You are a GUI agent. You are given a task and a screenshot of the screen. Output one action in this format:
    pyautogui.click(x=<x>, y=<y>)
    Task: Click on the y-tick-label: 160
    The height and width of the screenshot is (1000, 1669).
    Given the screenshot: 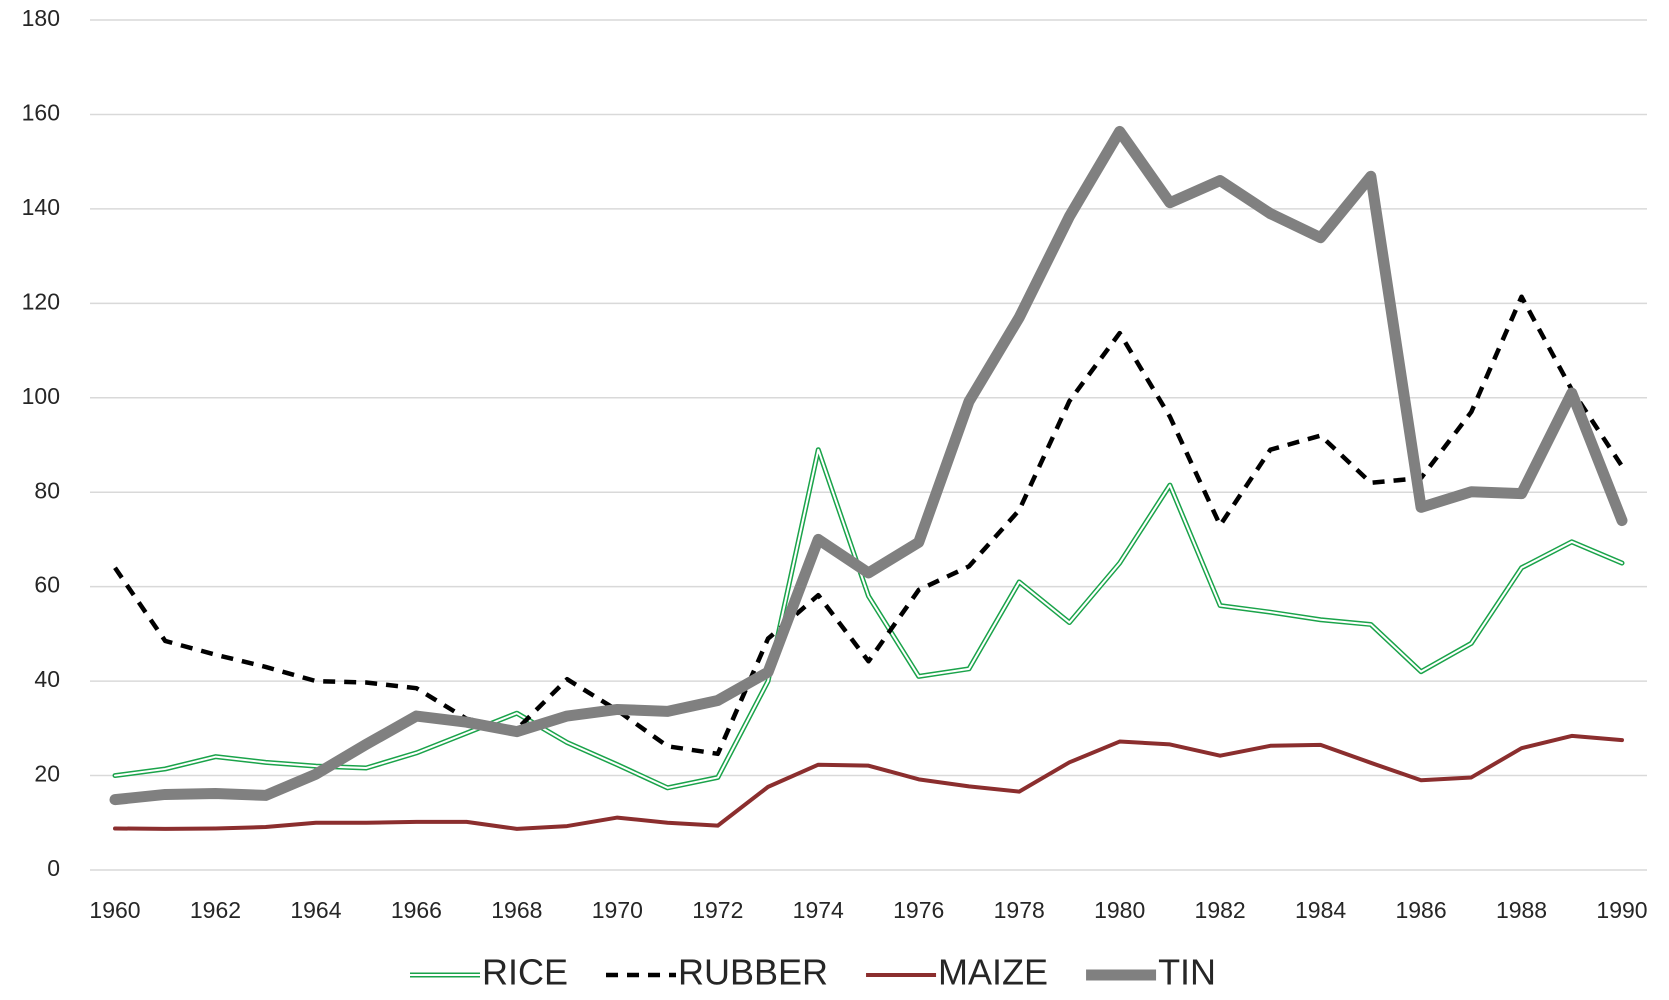 What is the action you would take?
    pyautogui.click(x=41, y=113)
    